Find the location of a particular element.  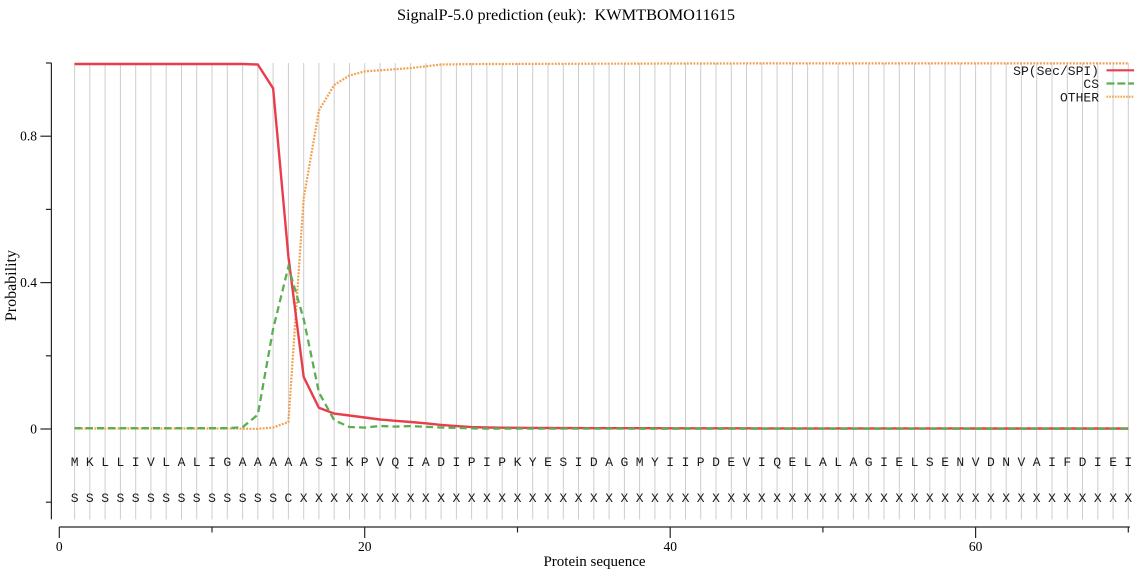

svg-text: Probability is located at coordinates (11, 285).